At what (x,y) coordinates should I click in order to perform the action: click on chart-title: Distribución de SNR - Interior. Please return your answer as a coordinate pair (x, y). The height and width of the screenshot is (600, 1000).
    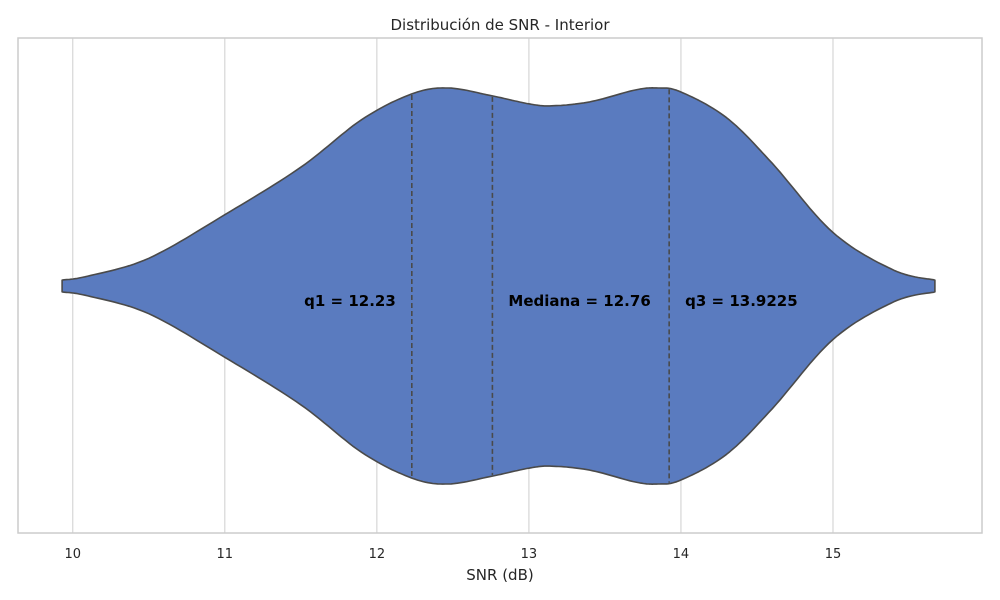
    Looking at the image, I should click on (501, 25).